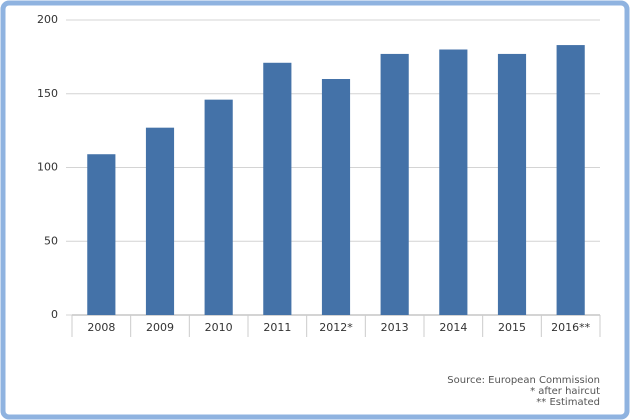 Image resolution: width=630 pixels, height=420 pixels. Describe the element at coordinates (395, 327) in the screenshot. I see `x-tick-label: 2013` at that location.